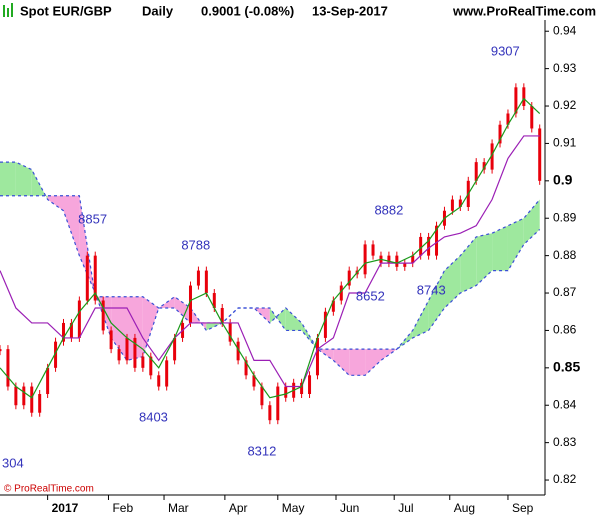  Describe the element at coordinates (565, 442) in the screenshot. I see `y-tick-label: 0.83` at that location.